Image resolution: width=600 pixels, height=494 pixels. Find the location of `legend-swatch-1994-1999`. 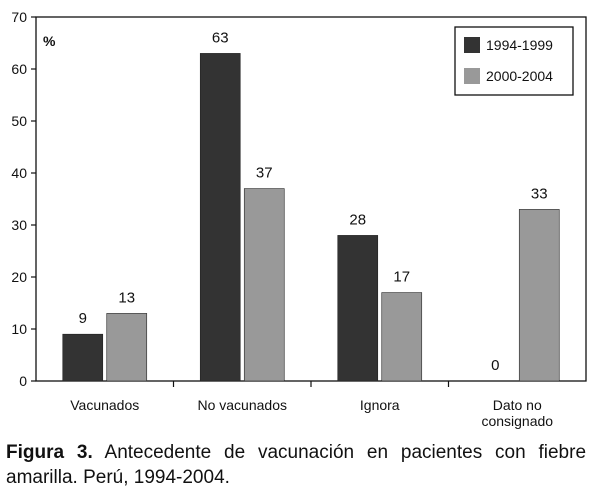

legend-swatch-1994-1999 is located at coordinates (472, 45).